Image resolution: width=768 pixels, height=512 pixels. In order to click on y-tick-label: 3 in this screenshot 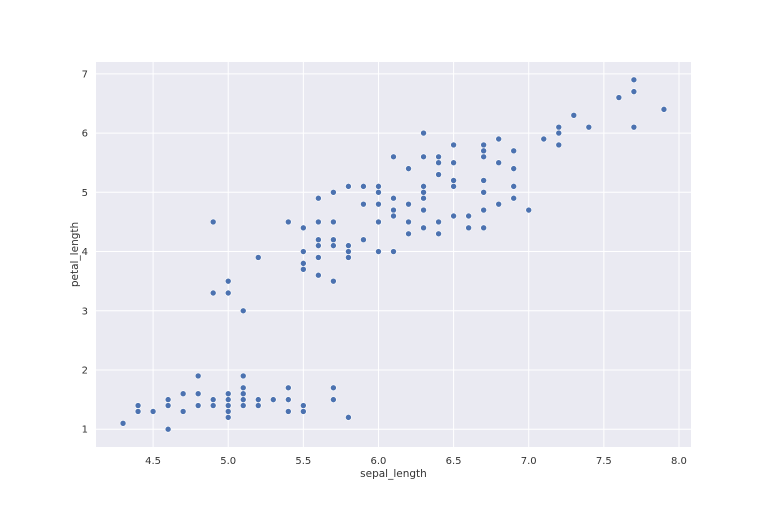, I will do `click(85, 311)`.